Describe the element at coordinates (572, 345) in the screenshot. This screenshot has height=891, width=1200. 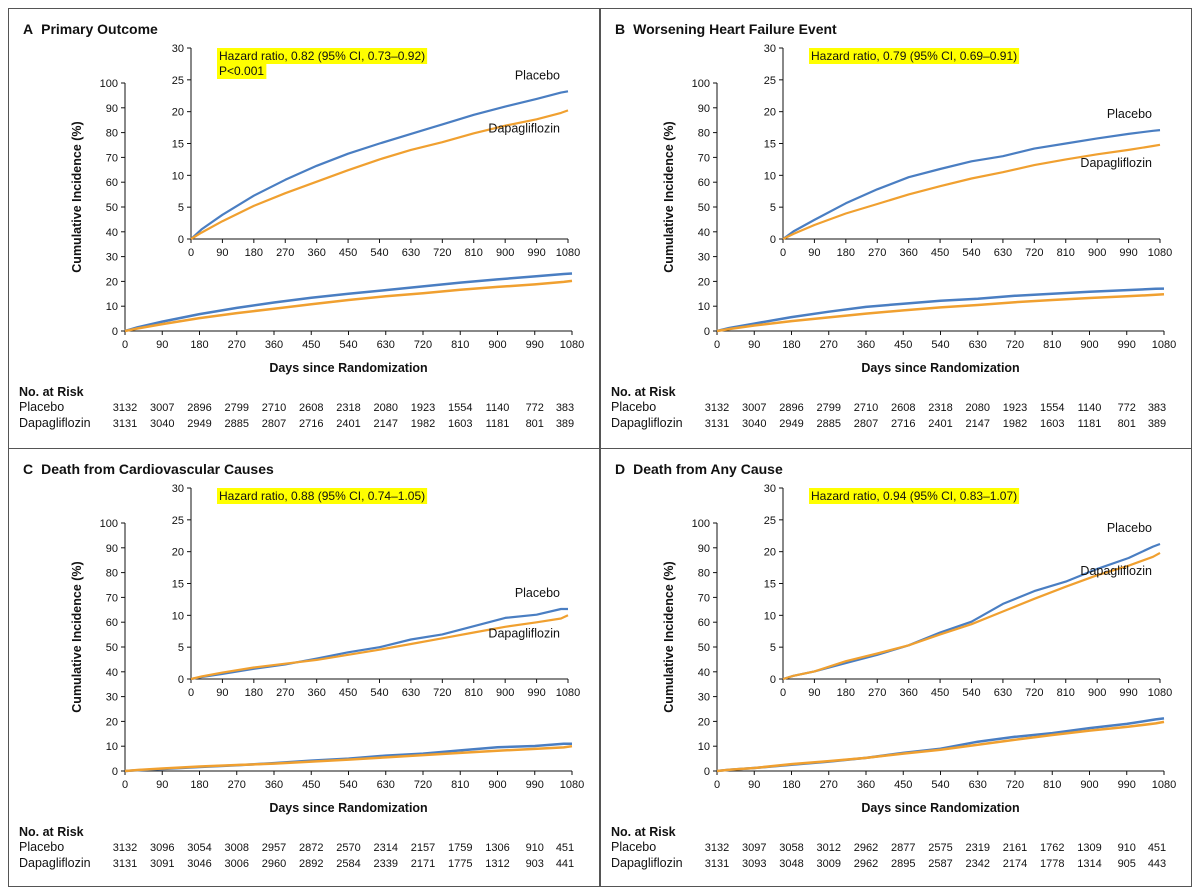
I see `main-x-tick-label: 1080` at that location.